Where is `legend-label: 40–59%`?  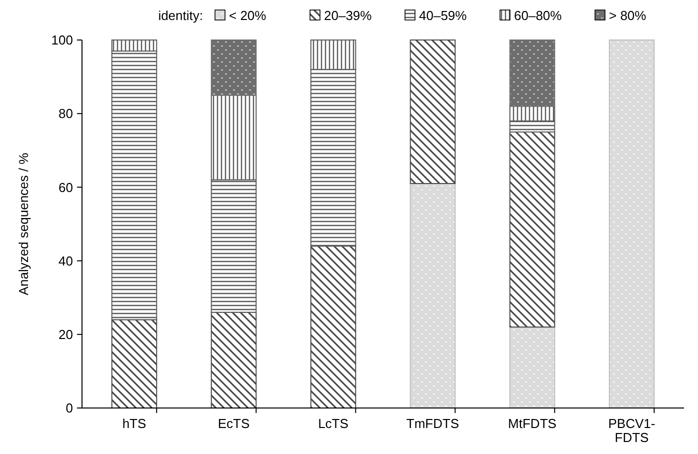
legend-label: 40–59% is located at coordinates (443, 15).